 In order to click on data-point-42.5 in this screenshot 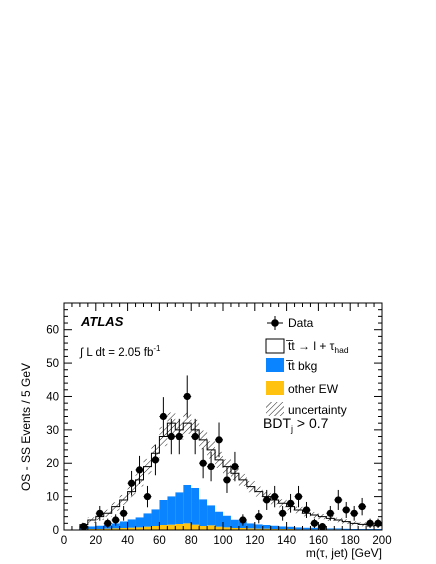, I will do `click(131, 483)`.